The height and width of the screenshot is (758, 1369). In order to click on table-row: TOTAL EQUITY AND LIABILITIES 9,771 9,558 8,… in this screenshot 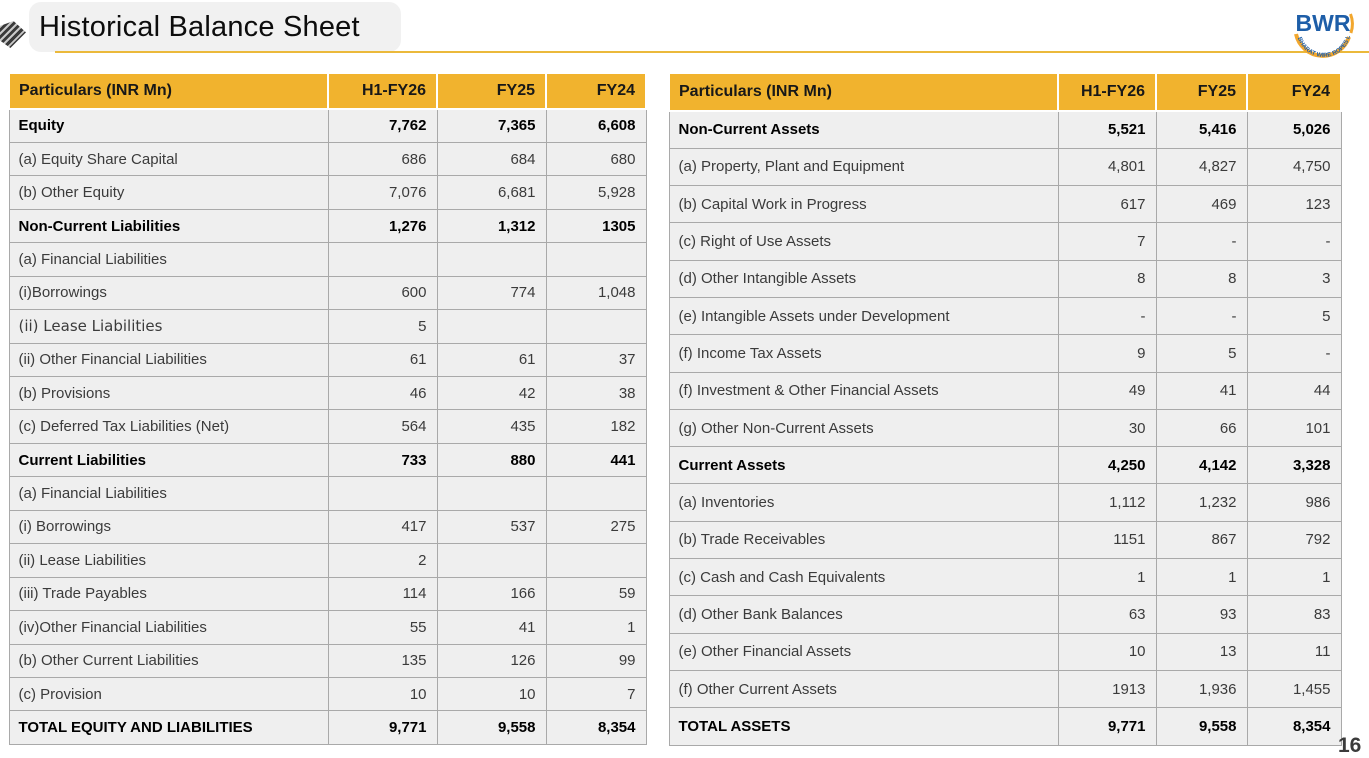, I will do `click(327, 727)`.